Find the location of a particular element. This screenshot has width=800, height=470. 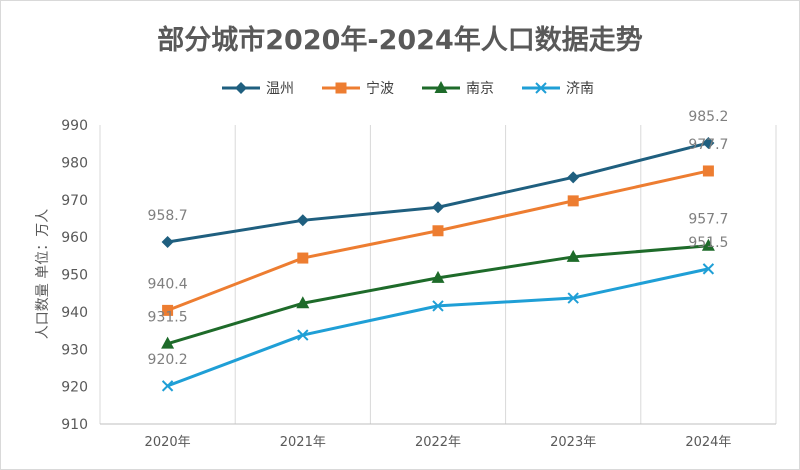

x-axis-ticks: 2020年 2021年 2022年 2023年 2024年 is located at coordinates (438, 442).